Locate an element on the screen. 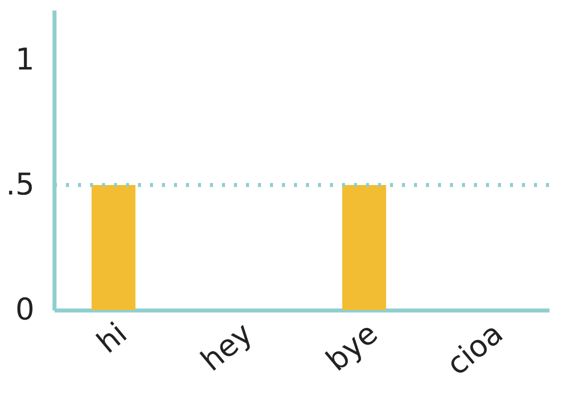 The image size is (580, 400). x-tick-label: hi is located at coordinates (112, 338).